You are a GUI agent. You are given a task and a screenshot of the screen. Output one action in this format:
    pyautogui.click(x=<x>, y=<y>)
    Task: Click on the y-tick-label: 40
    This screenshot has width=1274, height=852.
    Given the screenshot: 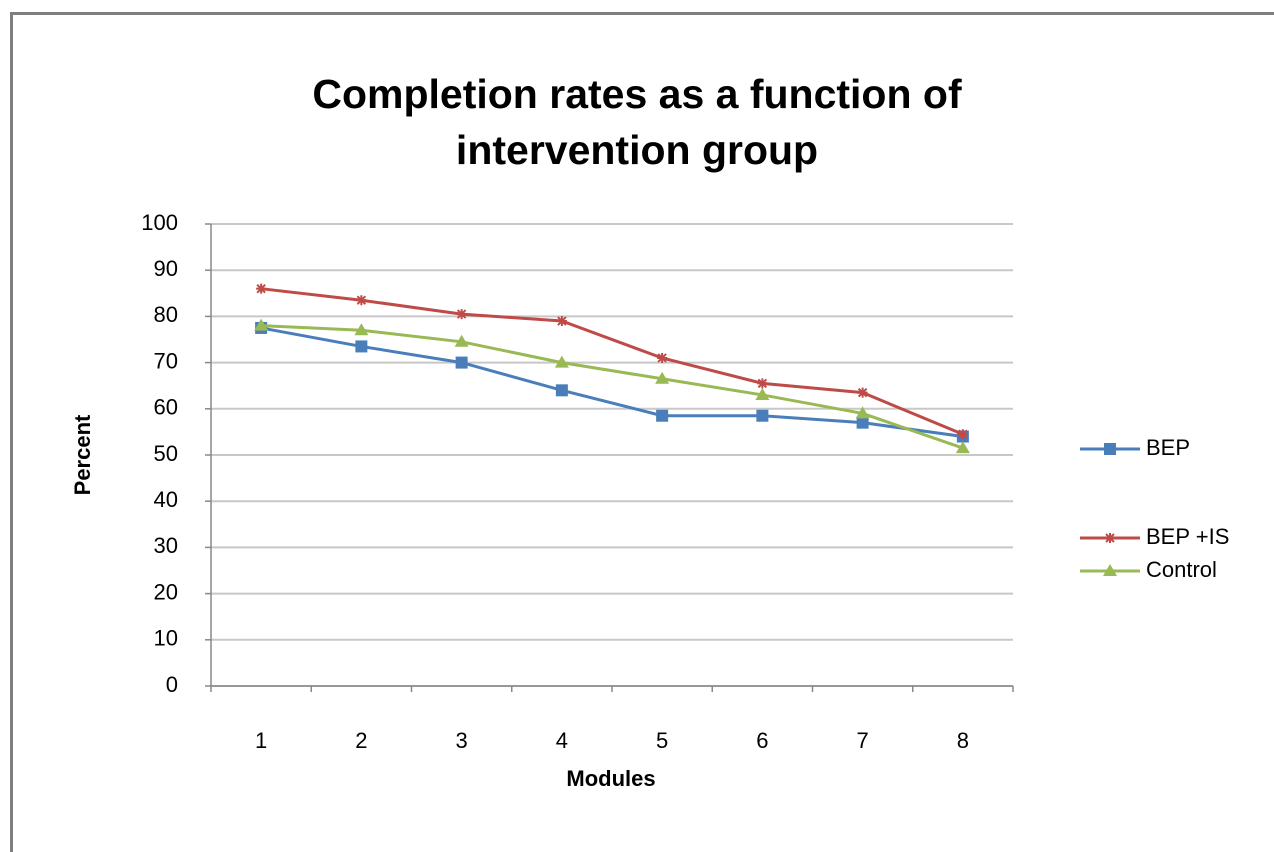 What is the action you would take?
    pyautogui.click(x=166, y=499)
    